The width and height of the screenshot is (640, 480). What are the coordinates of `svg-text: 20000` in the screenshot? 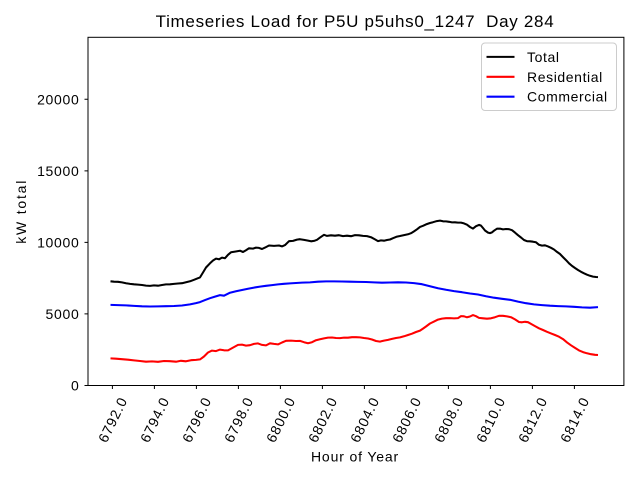 It's located at (58, 99).